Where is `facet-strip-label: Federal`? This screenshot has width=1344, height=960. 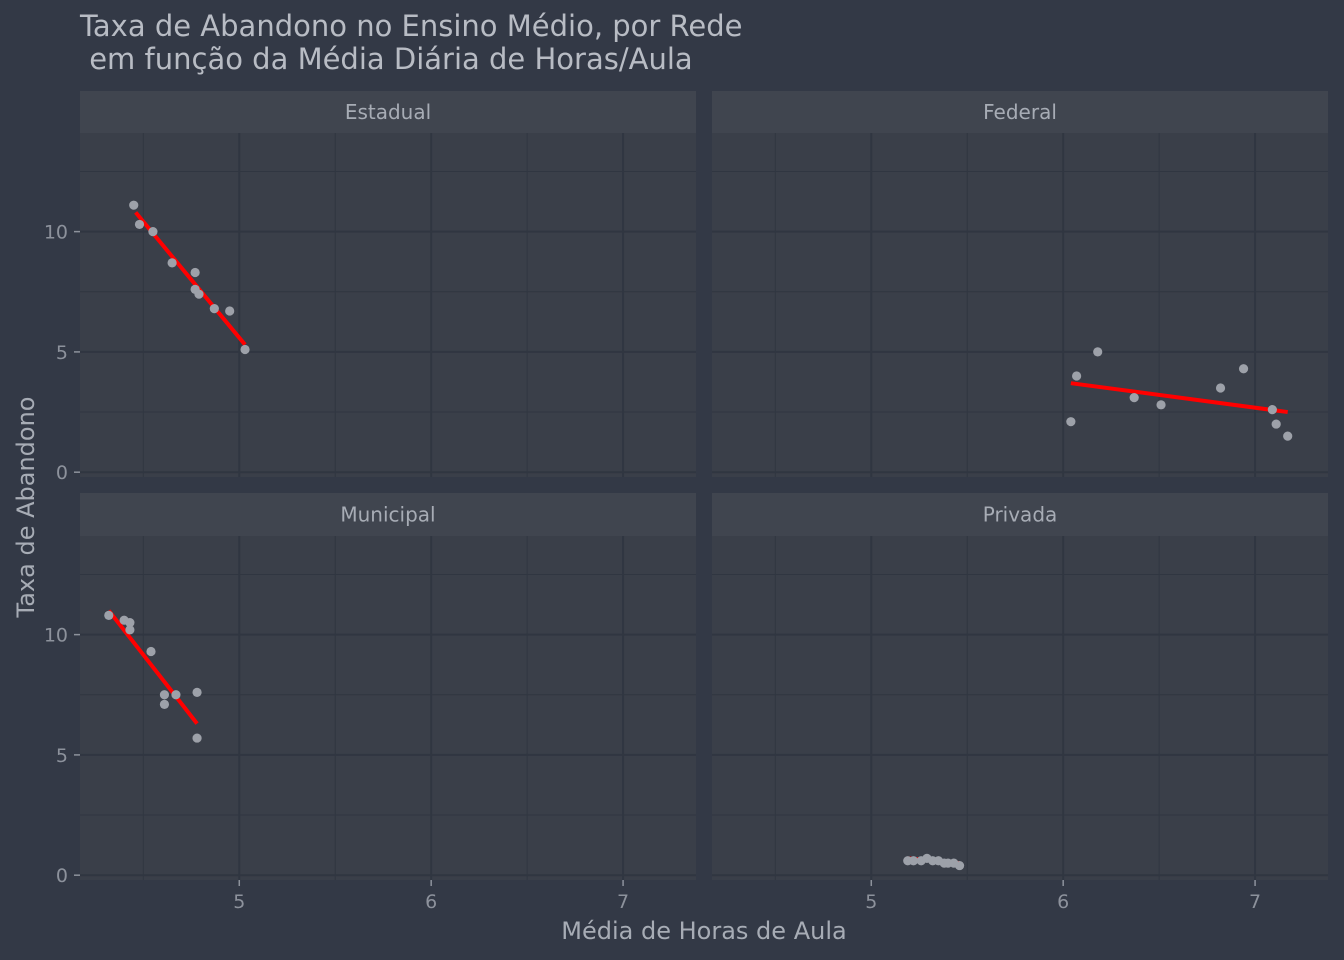 facet-strip-label: Federal is located at coordinates (1020, 112).